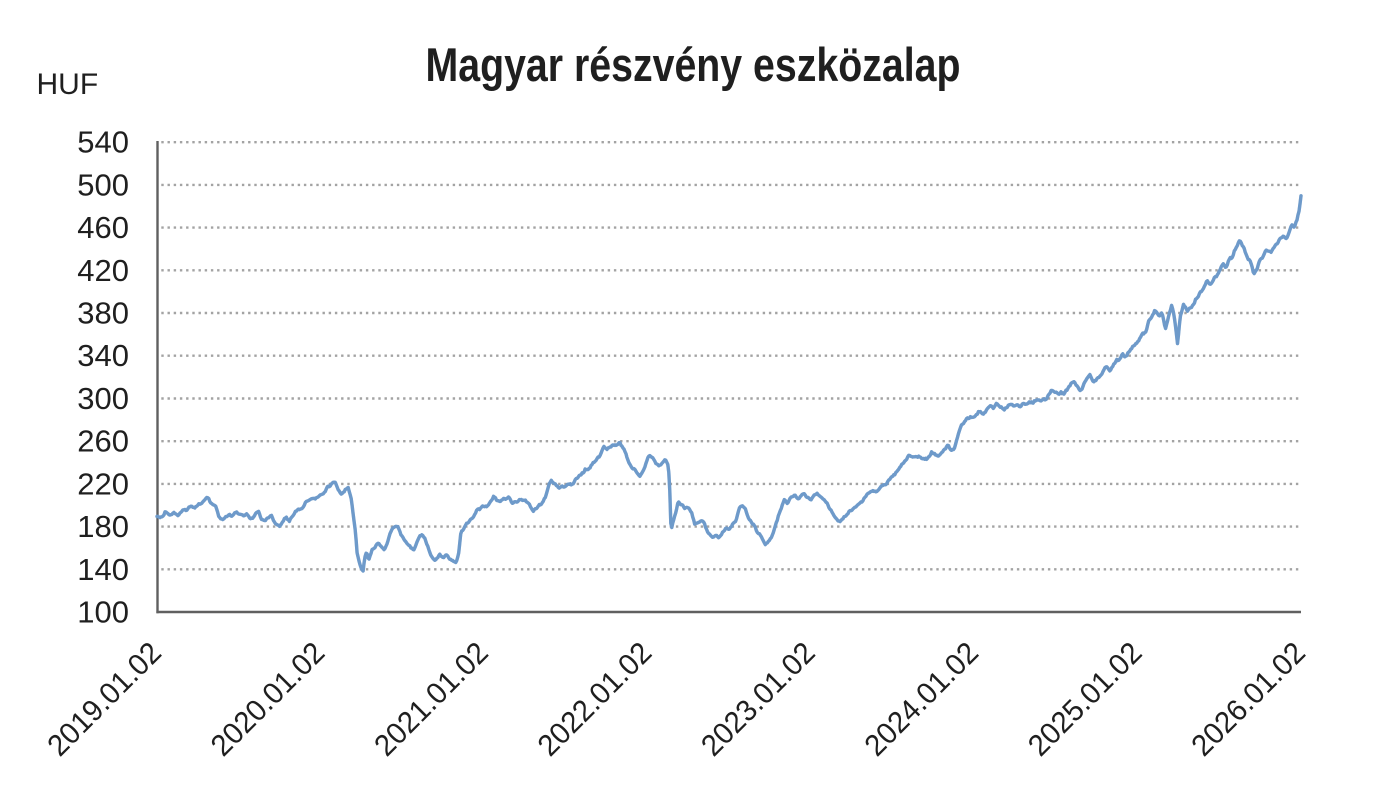 This screenshot has width=1386, height=794. Describe the element at coordinates (103, 270) in the screenshot. I see `svg-text: 420` at that location.